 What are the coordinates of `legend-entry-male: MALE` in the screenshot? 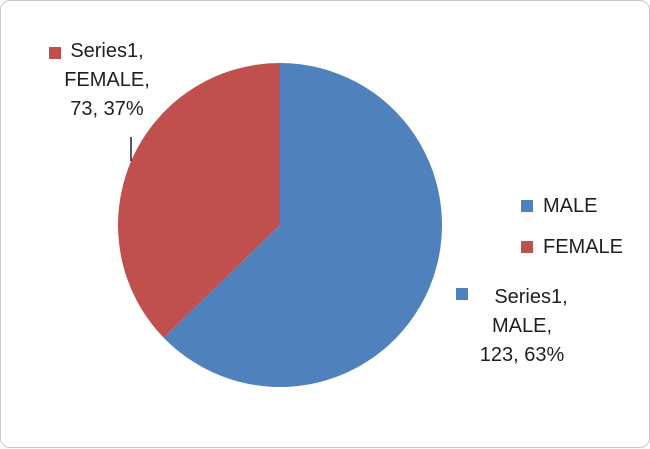 It's located at (572, 206).